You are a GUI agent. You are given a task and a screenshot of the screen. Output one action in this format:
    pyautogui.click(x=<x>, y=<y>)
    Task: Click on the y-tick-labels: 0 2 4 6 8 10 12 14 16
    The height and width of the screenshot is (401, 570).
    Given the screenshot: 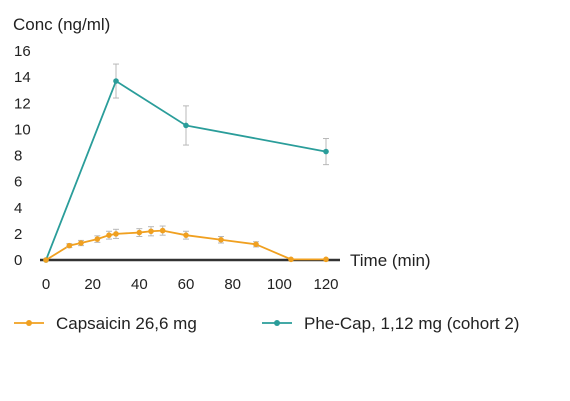 What is the action you would take?
    pyautogui.click(x=22, y=156)
    